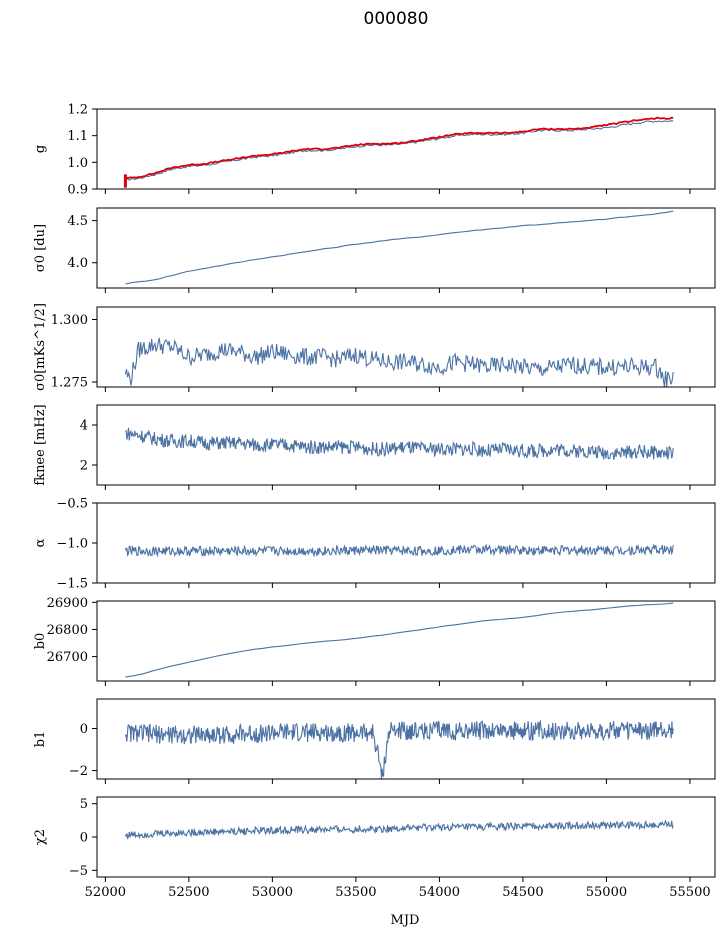 This screenshot has width=725, height=936. What do you see at coordinates (188, 892) in the screenshot?
I see `x-tick-label: 52500` at bounding box center [188, 892].